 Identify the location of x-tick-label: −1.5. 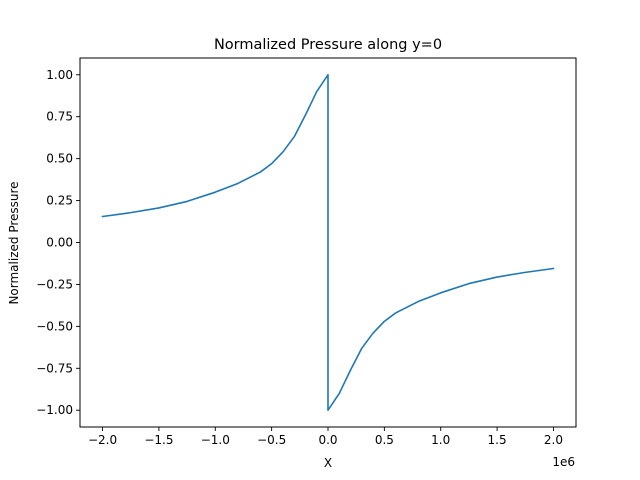
(158, 440).